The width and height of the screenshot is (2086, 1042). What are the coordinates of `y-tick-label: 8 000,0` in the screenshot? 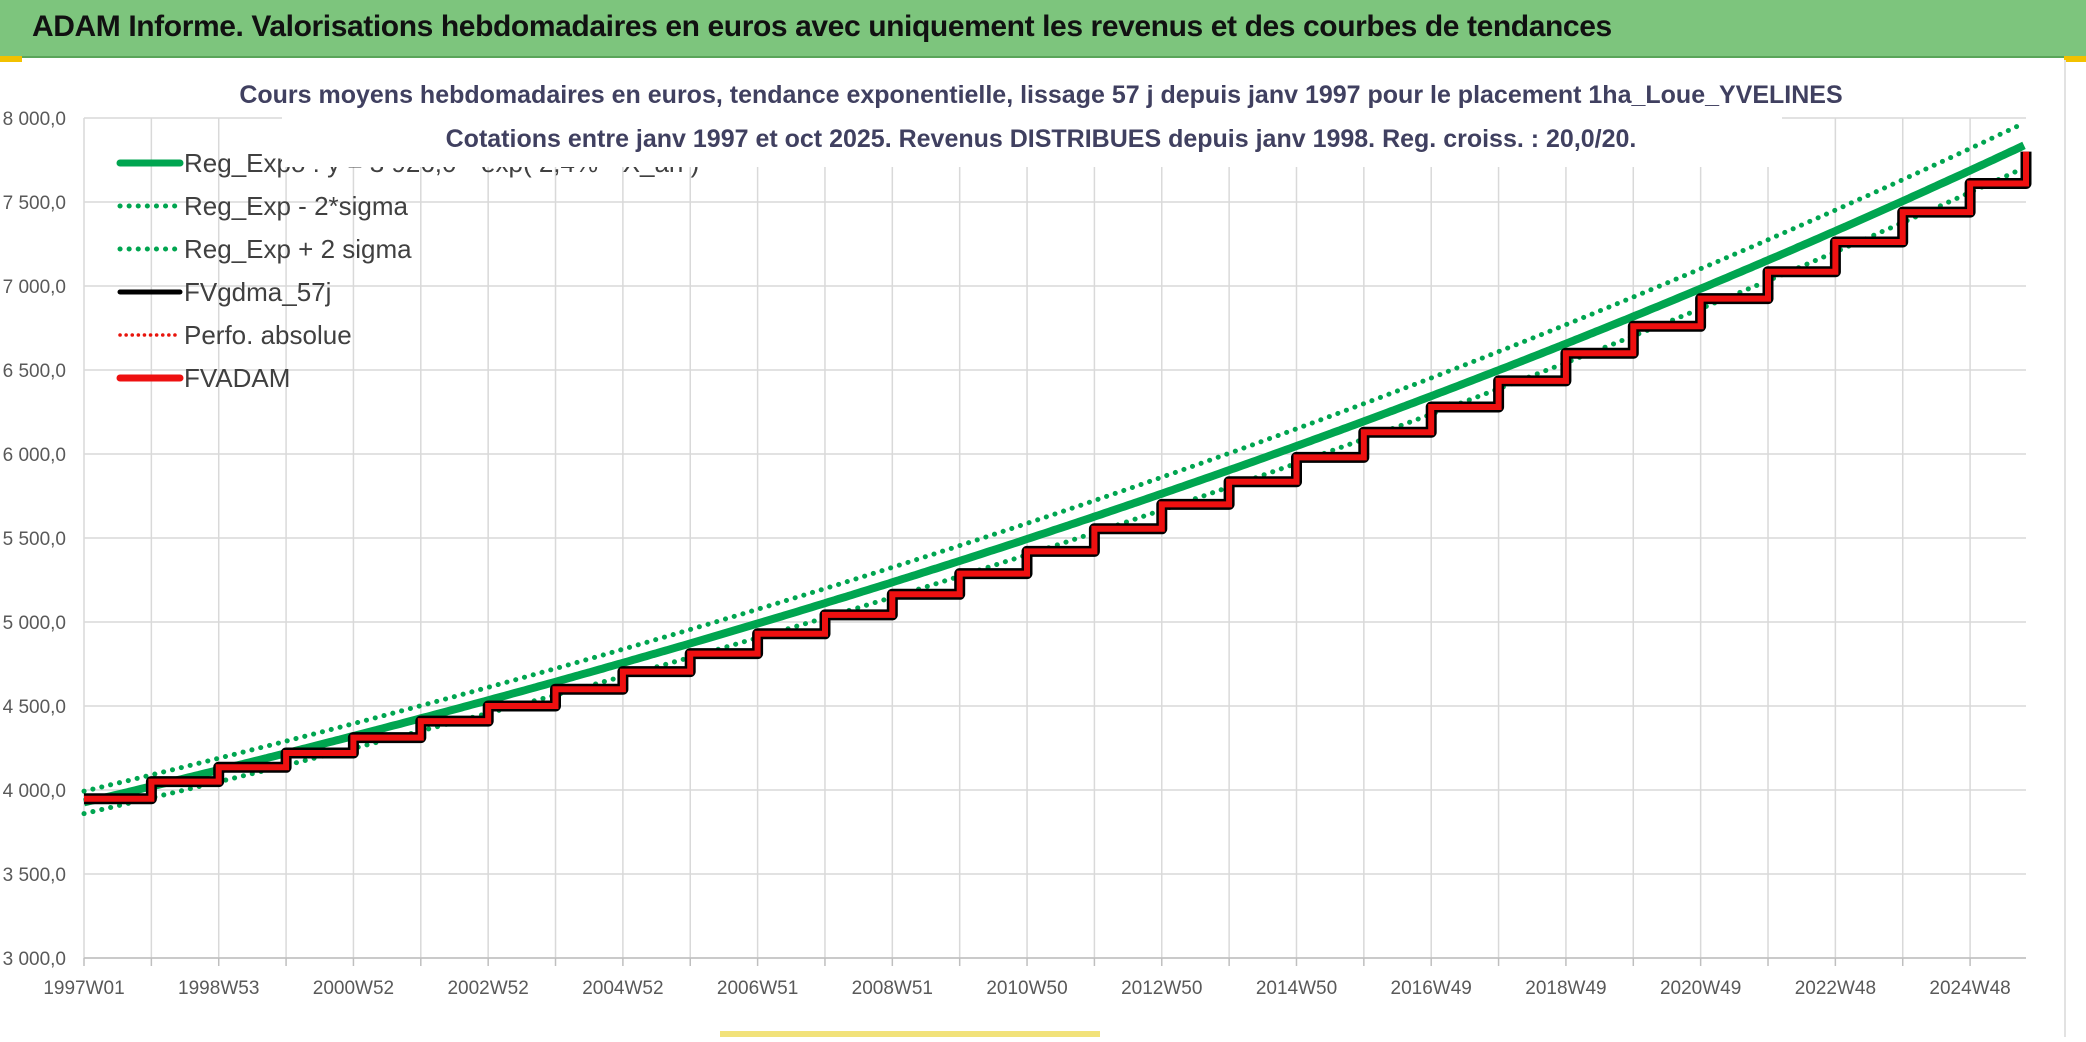 It's located at (34, 119).